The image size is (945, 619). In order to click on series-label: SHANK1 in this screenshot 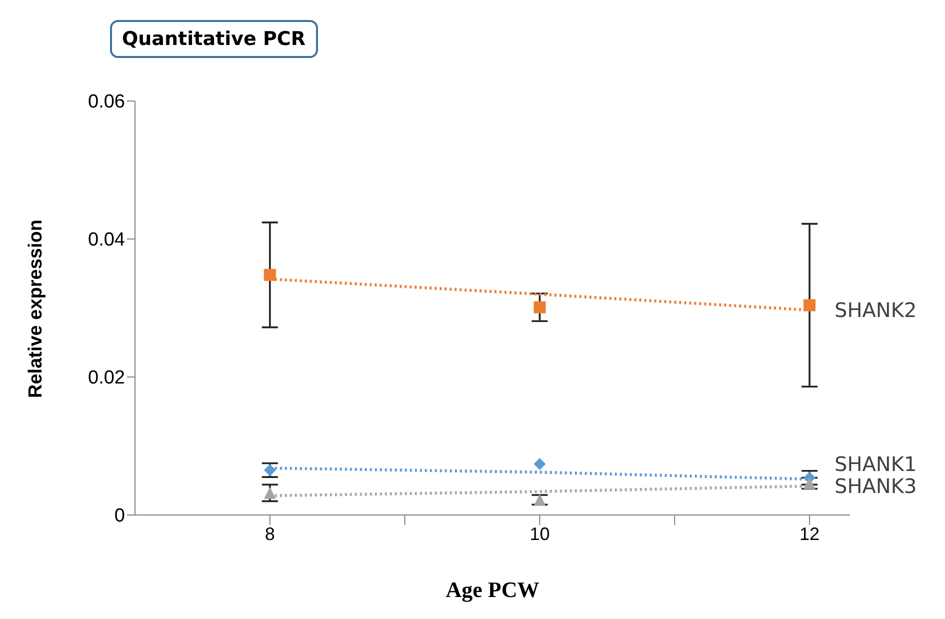, I will do `click(875, 464)`.